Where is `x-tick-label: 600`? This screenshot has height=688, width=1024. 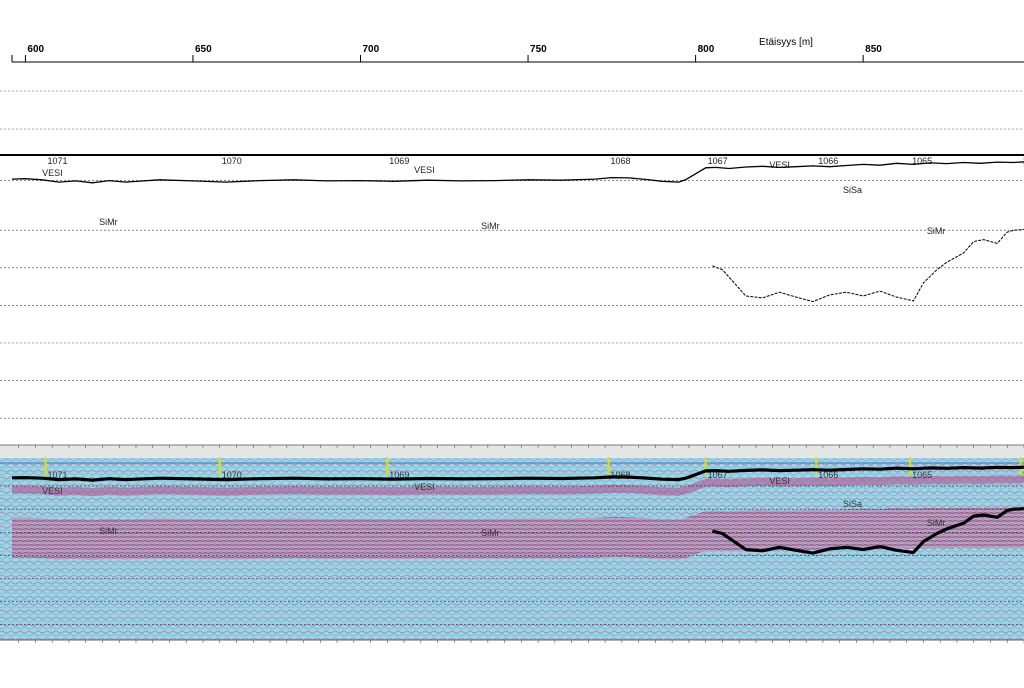 x-tick-label: 600 is located at coordinates (35, 49).